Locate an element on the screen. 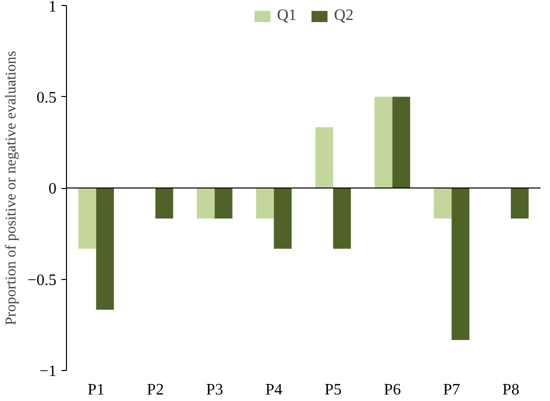  y-axis-title: Proportion of positive or negative evaluations is located at coordinates (11, 188).